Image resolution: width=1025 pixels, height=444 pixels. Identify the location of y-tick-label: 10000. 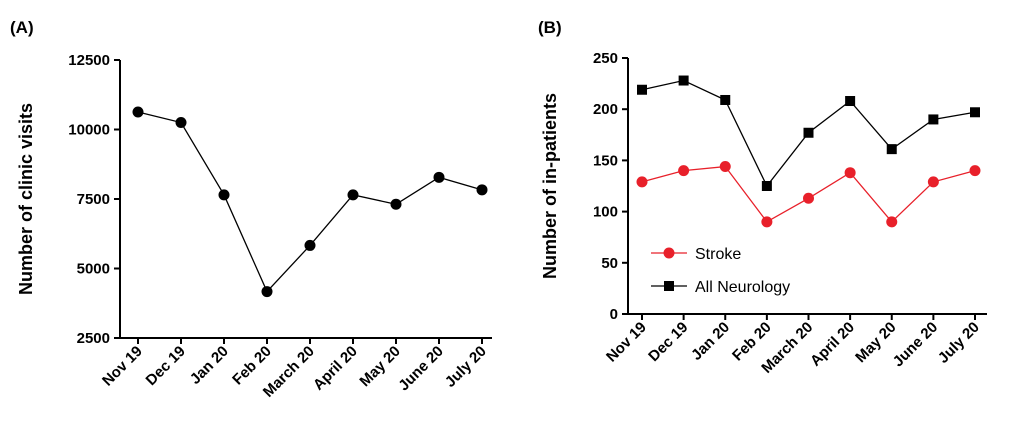
(89, 130).